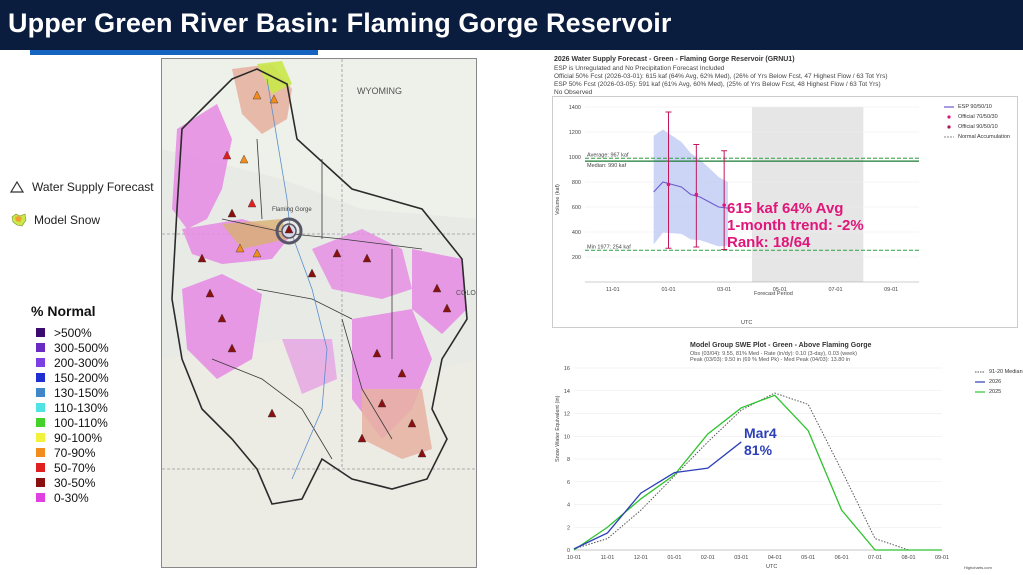 The width and height of the screenshot is (1023, 575). Describe the element at coordinates (608, 558) in the screenshot. I see `swe-xtick: 11-01` at that location.